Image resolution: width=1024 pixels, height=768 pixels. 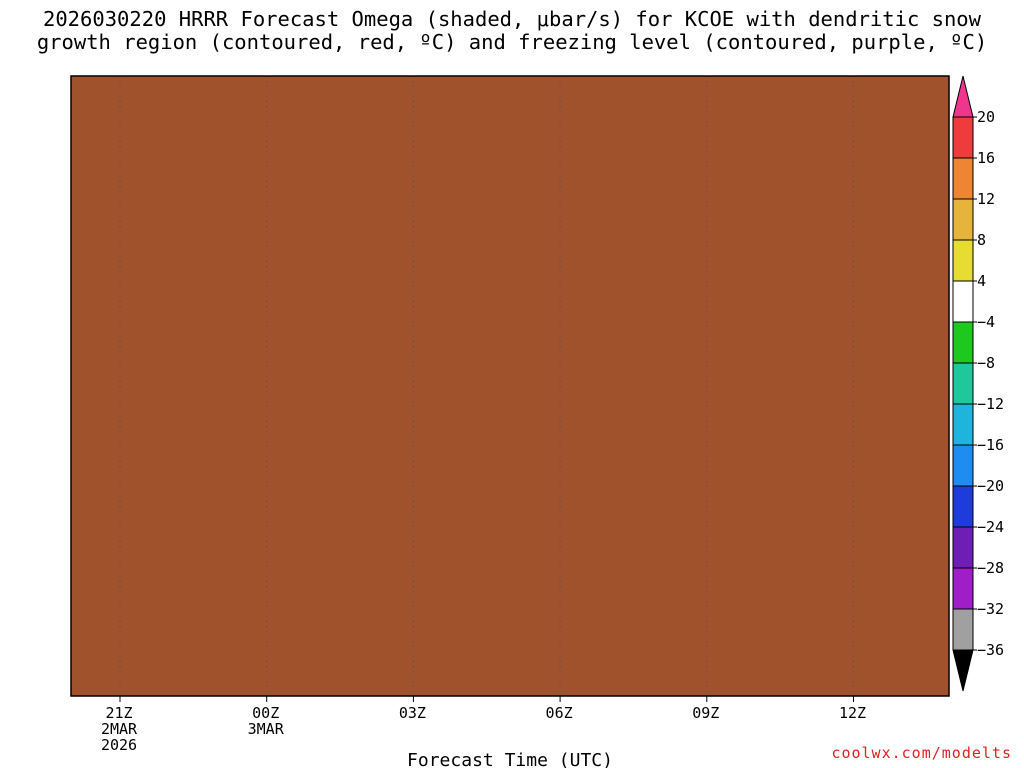 What do you see at coordinates (990, 568) in the screenshot?
I see `colorbar-label: −28` at bounding box center [990, 568].